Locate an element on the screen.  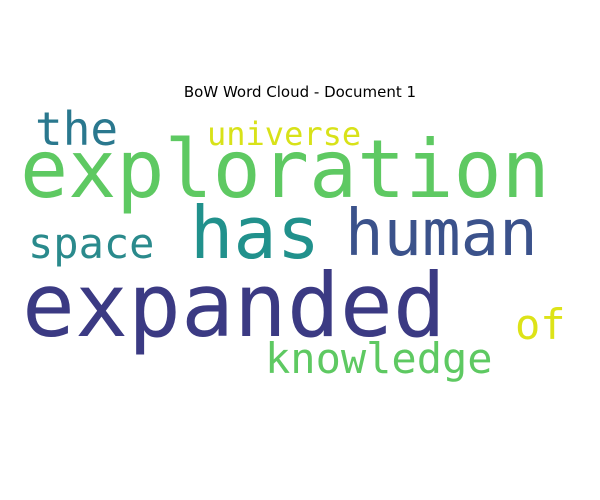
word-expanded: expanded is located at coordinates (234, 305).